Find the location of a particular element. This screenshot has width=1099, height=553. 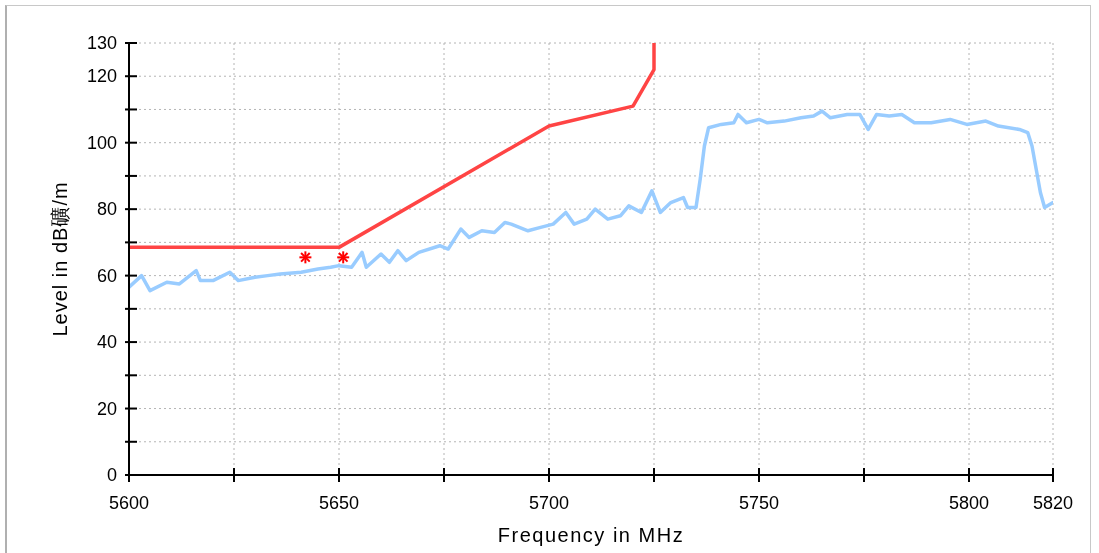

x-tick-label: 5700 is located at coordinates (549, 503).